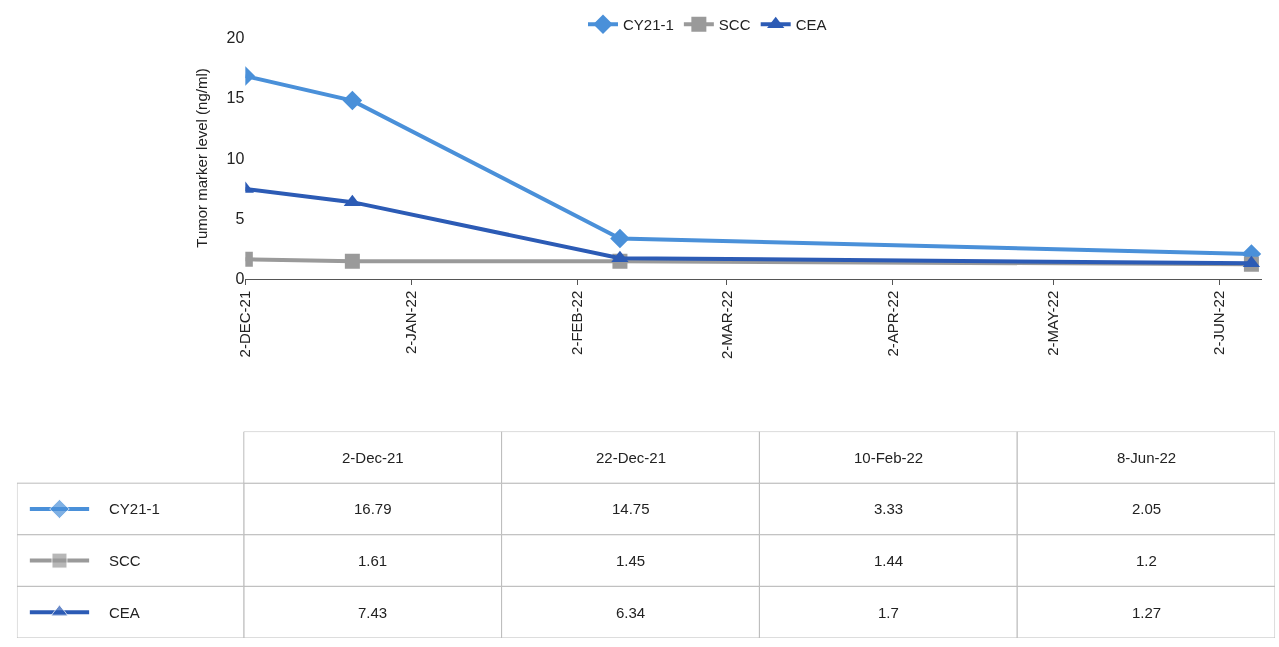  I want to click on x-tick-label: 2-MAY-22, so click(1053, 323).